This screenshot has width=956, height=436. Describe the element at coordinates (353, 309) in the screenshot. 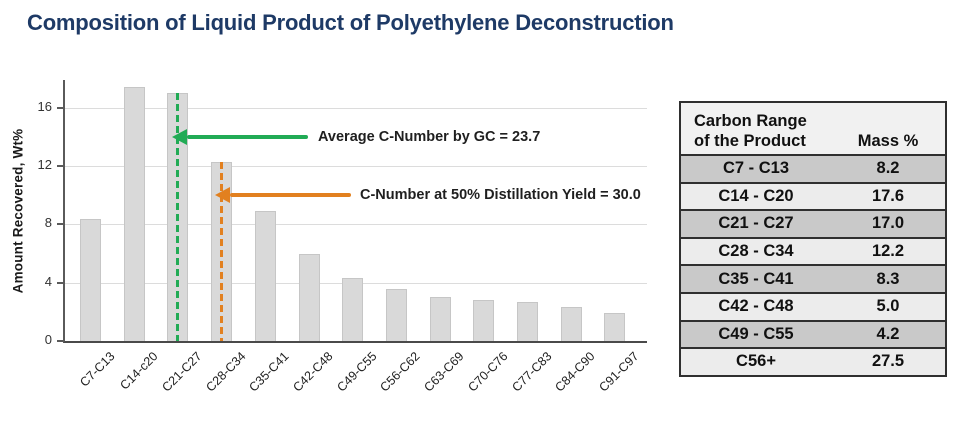

I see `bar-C49-C55` at that location.